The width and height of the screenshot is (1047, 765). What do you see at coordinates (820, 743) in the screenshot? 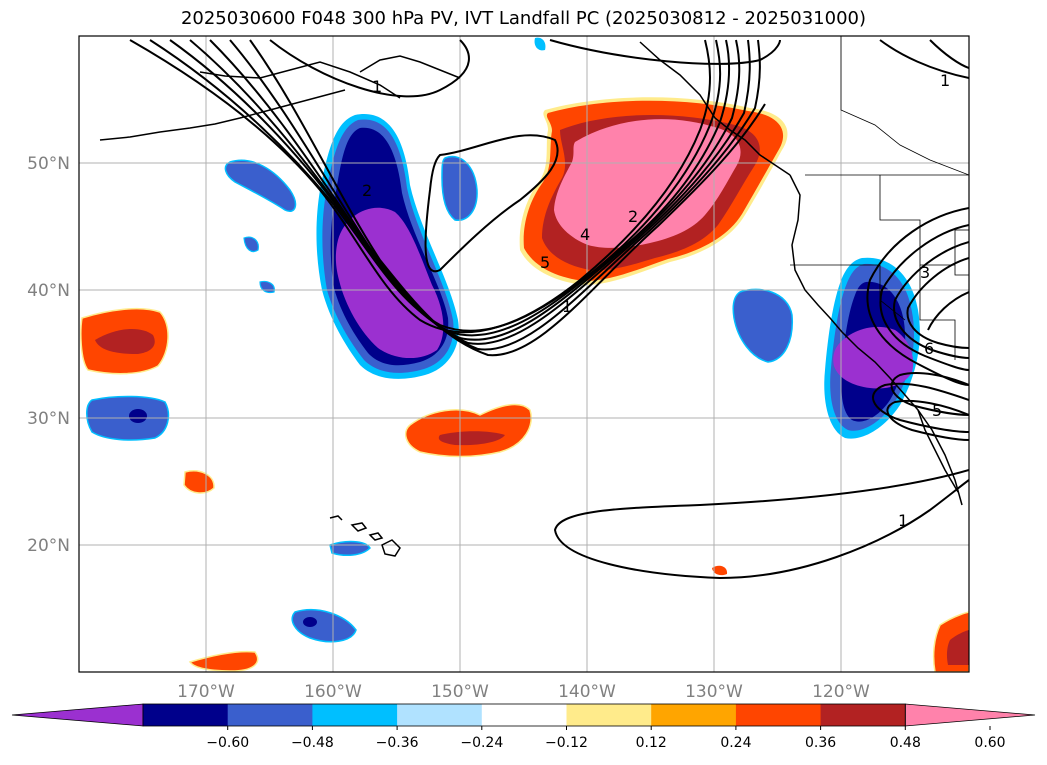
I see `colorbar-tick-label: 0.36` at bounding box center [820, 743].